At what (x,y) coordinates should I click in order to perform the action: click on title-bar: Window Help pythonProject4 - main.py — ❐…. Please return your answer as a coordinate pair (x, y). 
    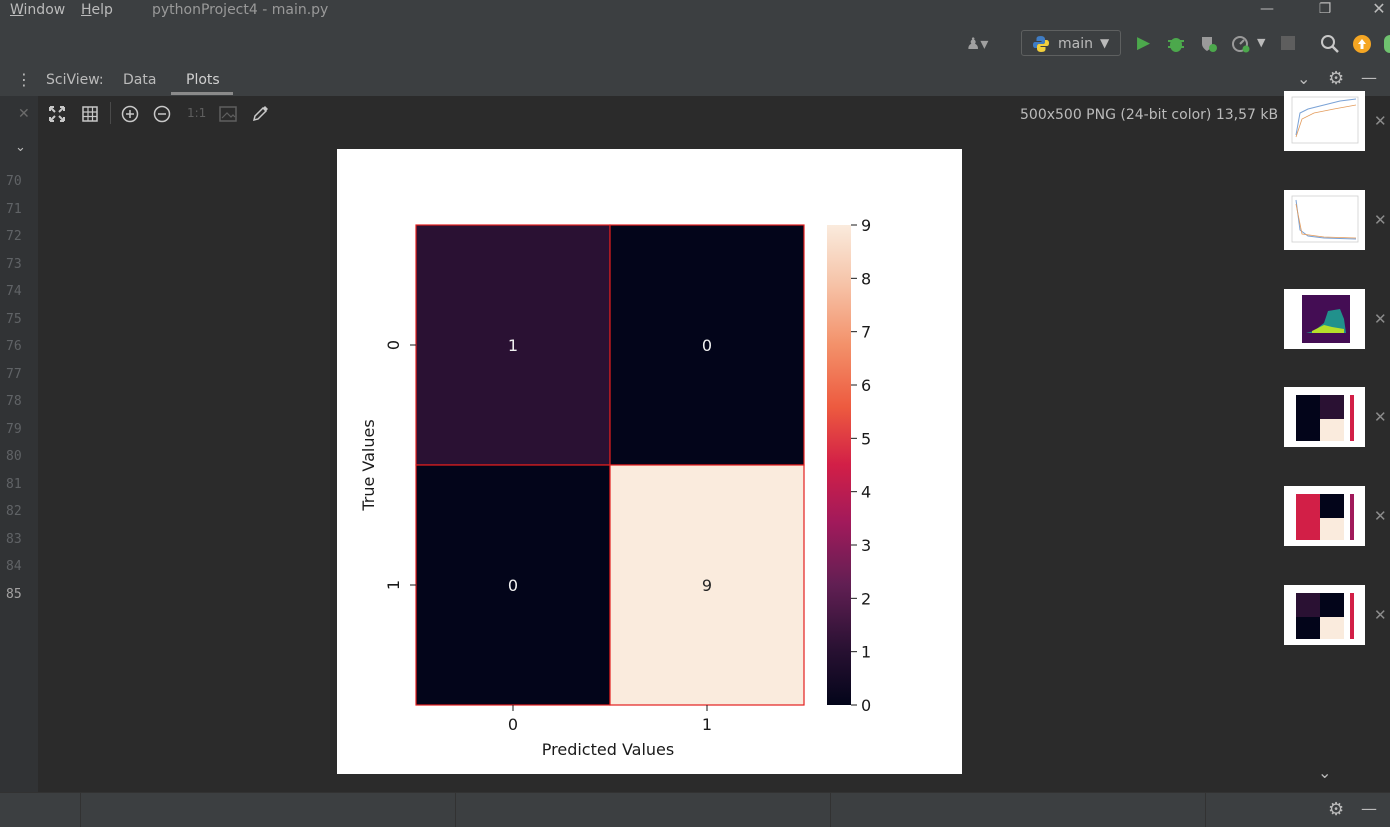
    Looking at the image, I should click on (695, 13).